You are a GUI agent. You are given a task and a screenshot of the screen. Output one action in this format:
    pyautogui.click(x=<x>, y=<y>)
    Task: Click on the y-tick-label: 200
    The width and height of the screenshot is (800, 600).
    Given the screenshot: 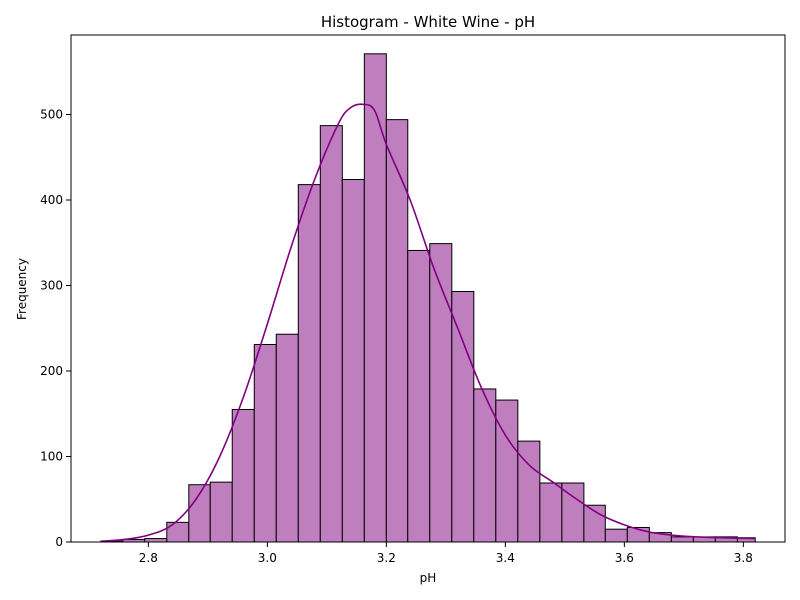 What is the action you would take?
    pyautogui.click(x=51, y=371)
    